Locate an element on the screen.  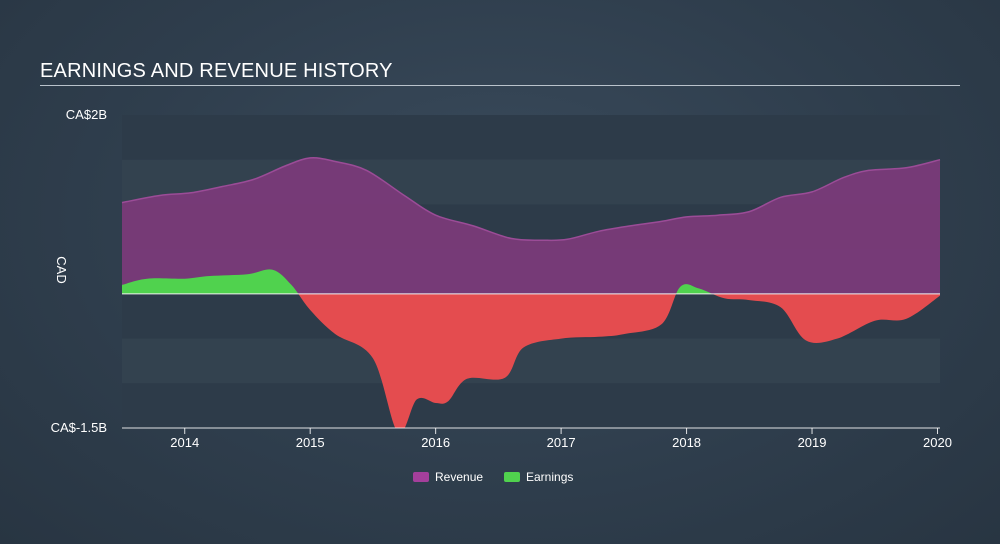
y-tick-label: CA$2B is located at coordinates (86, 114).